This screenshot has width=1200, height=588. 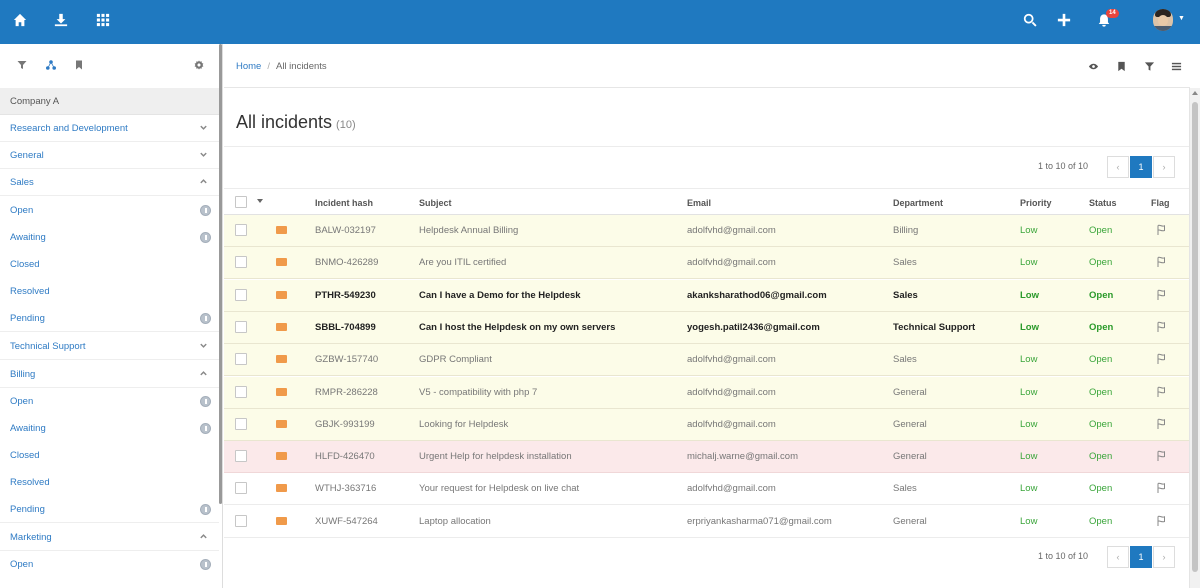 I want to click on download-icon, so click(x=61, y=20).